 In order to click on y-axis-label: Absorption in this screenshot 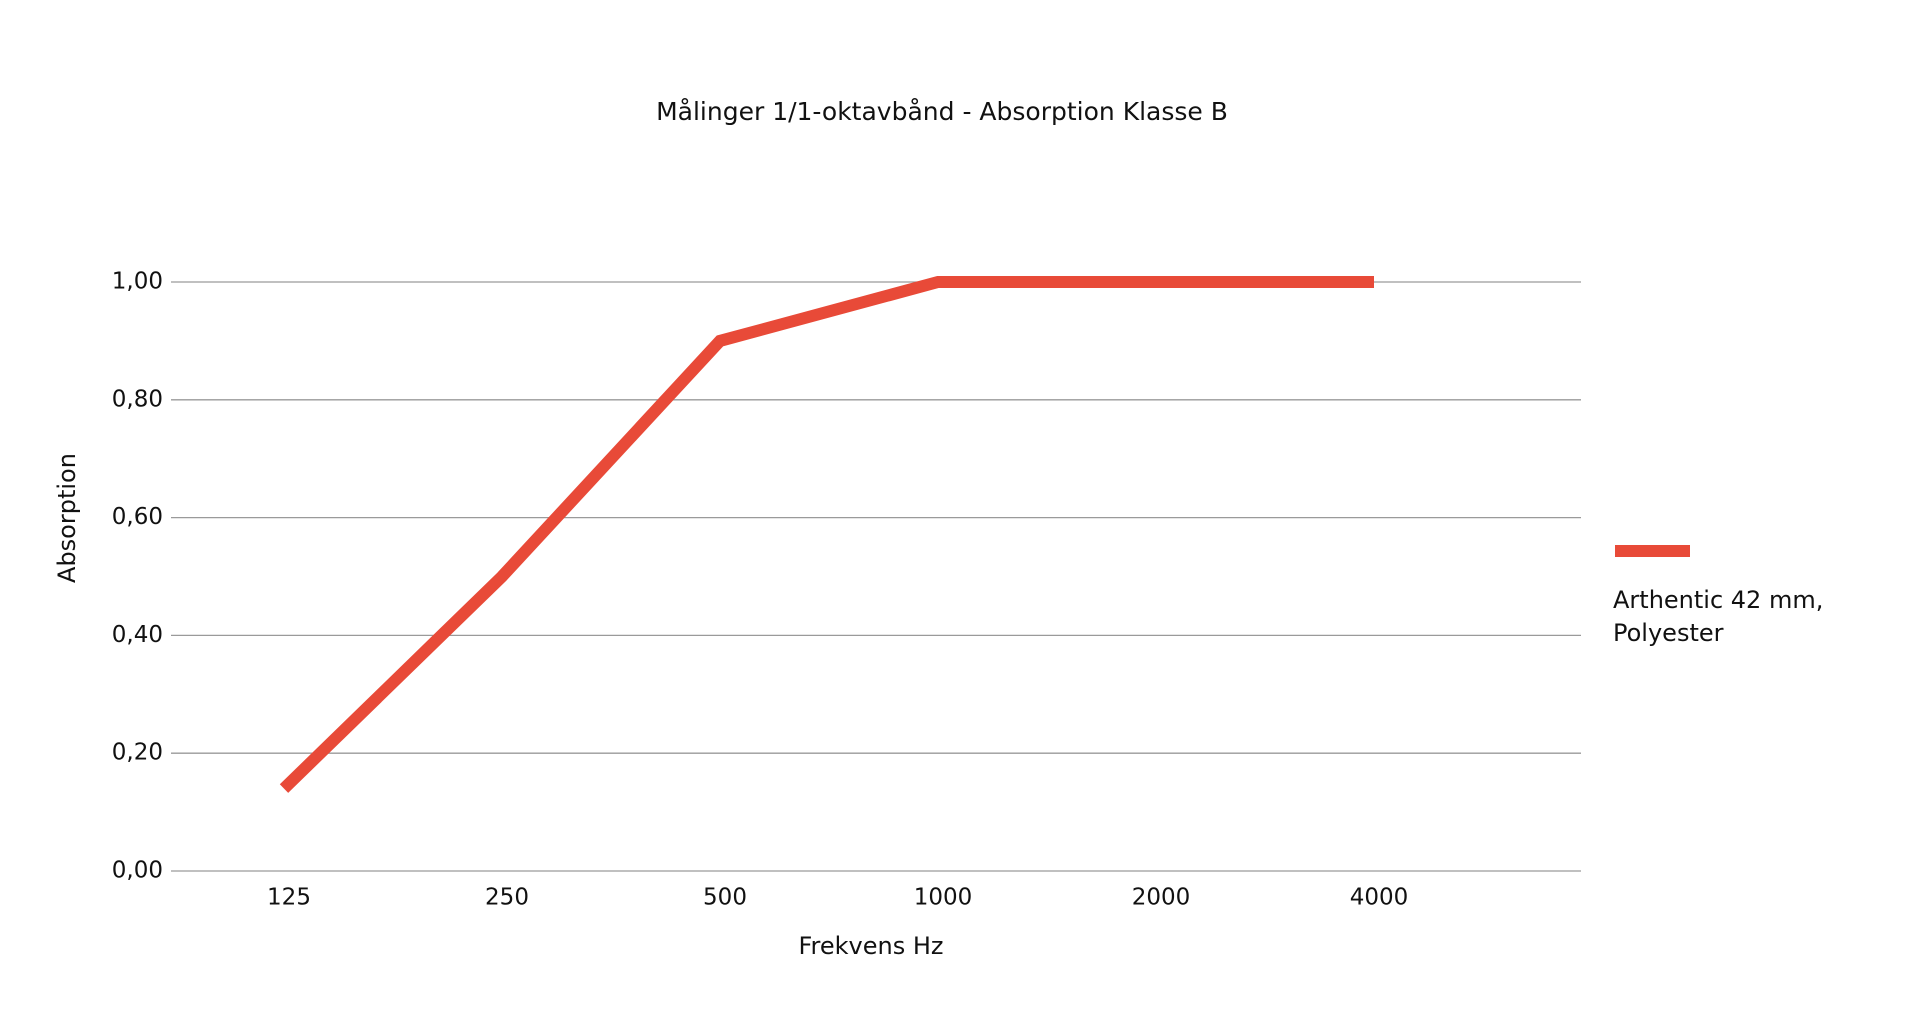, I will do `click(67, 518)`.